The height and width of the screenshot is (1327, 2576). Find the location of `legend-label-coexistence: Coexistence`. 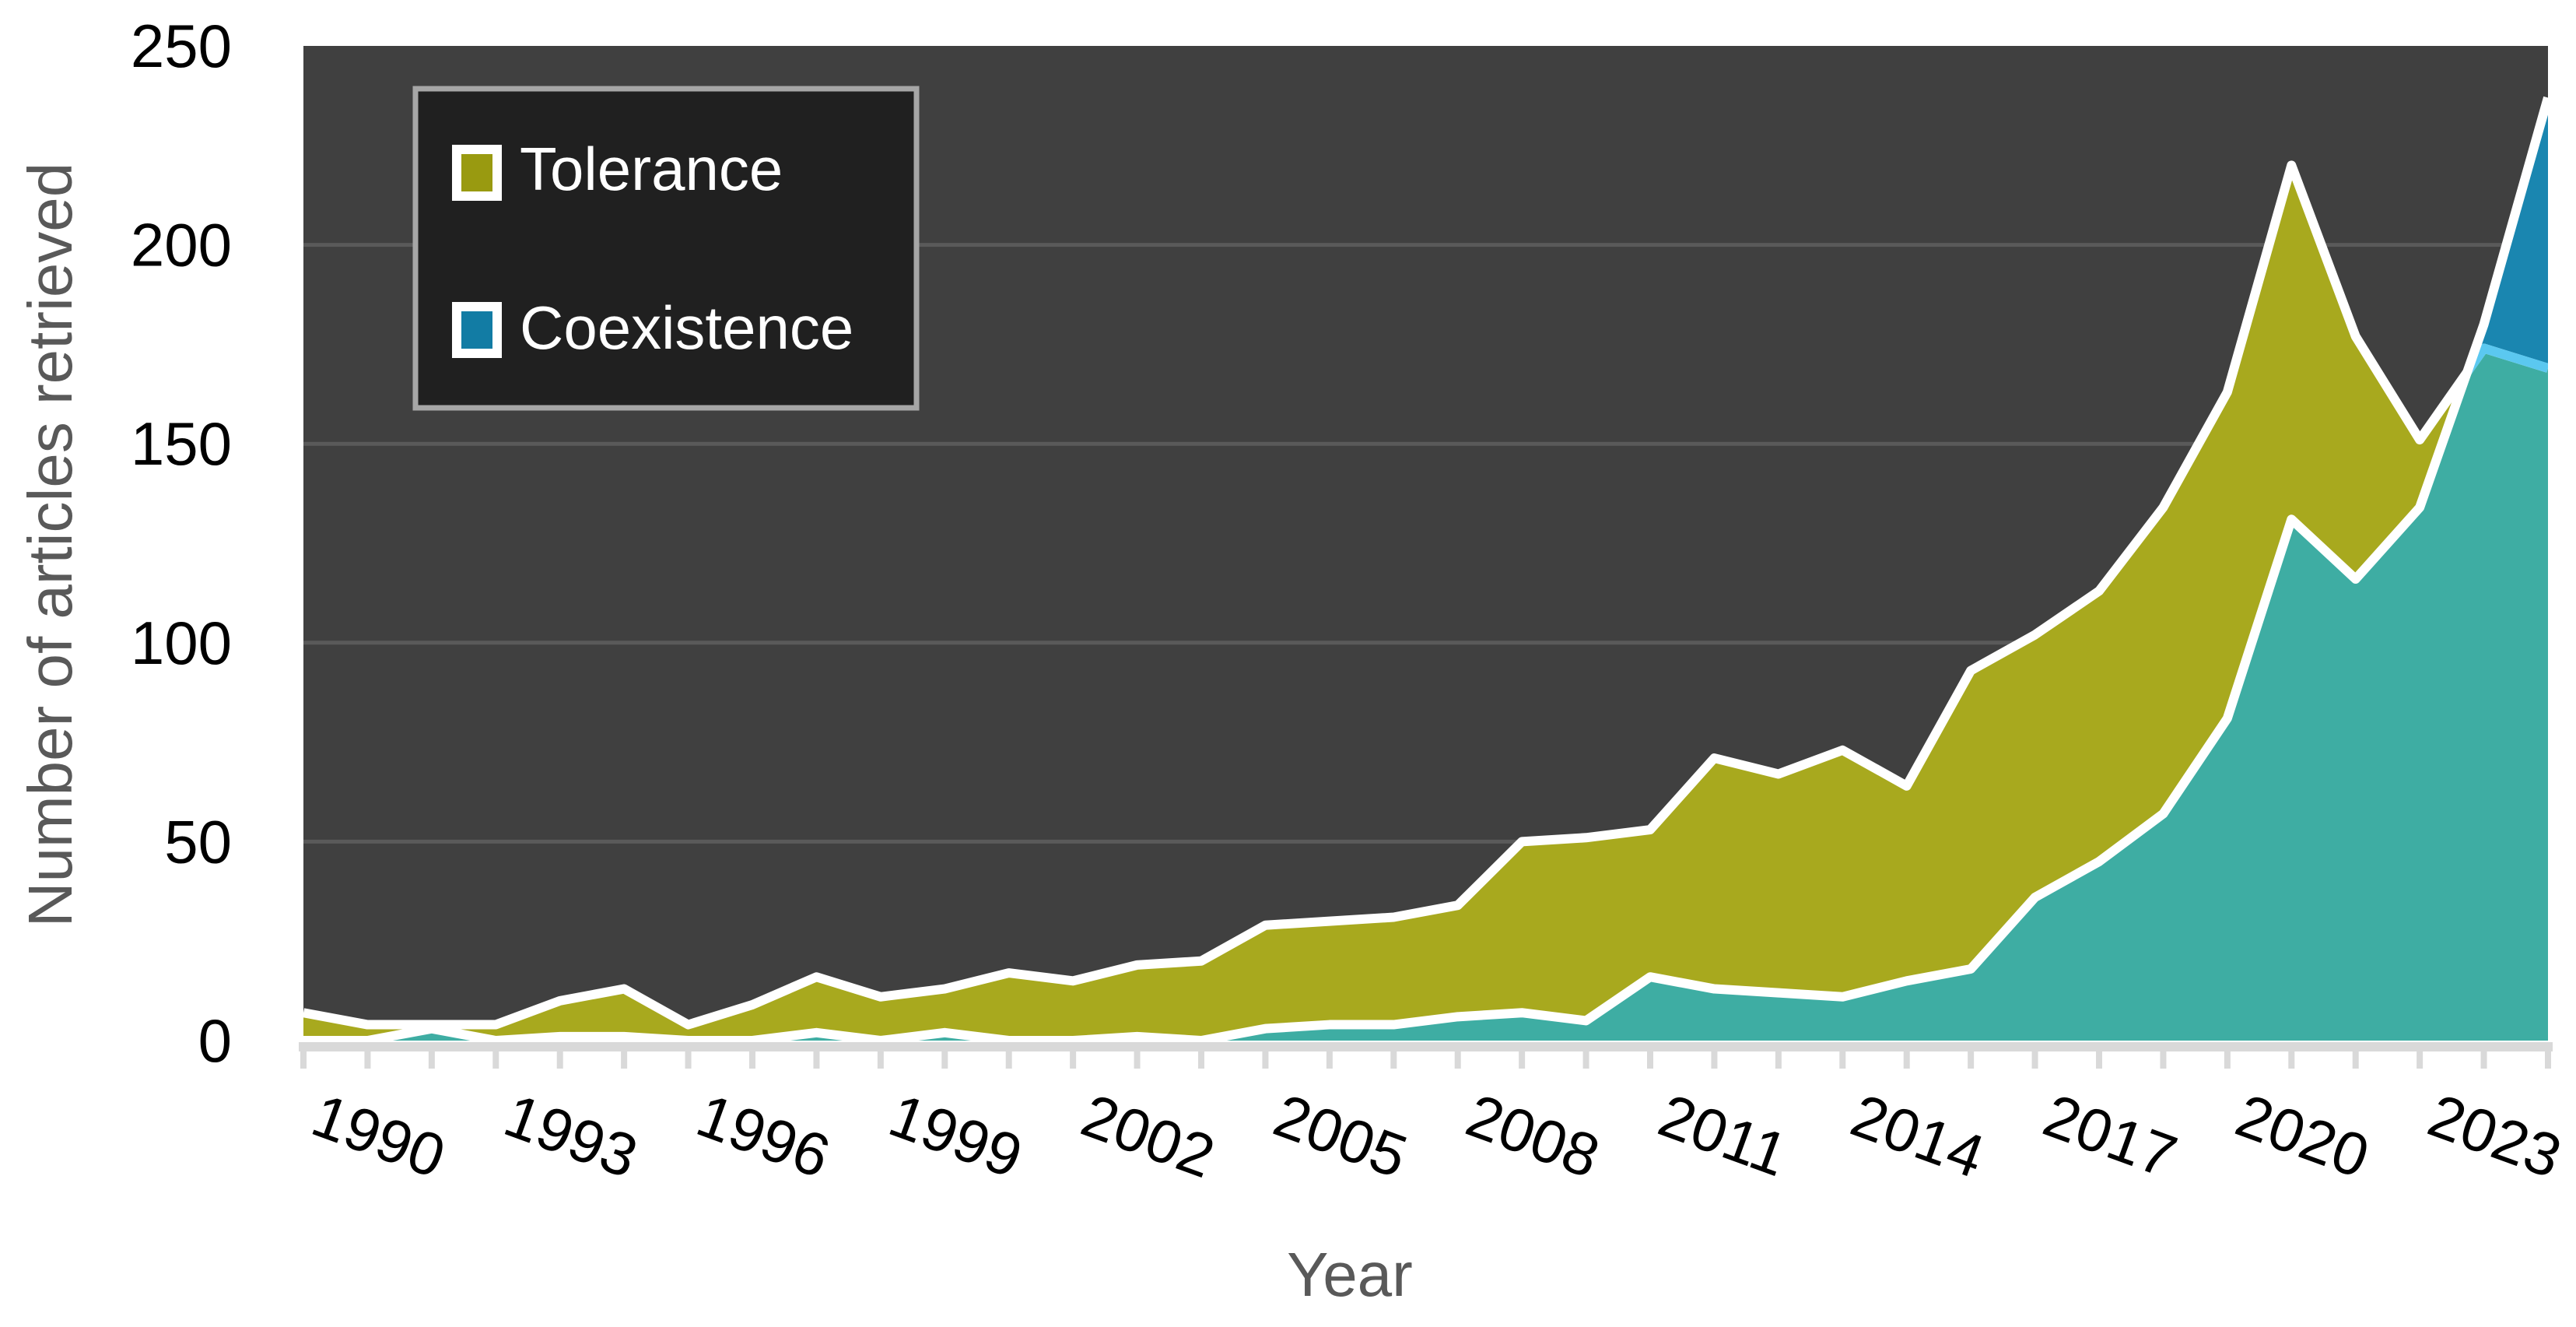

legend-label-coexistence: Coexistence is located at coordinates (686, 327).